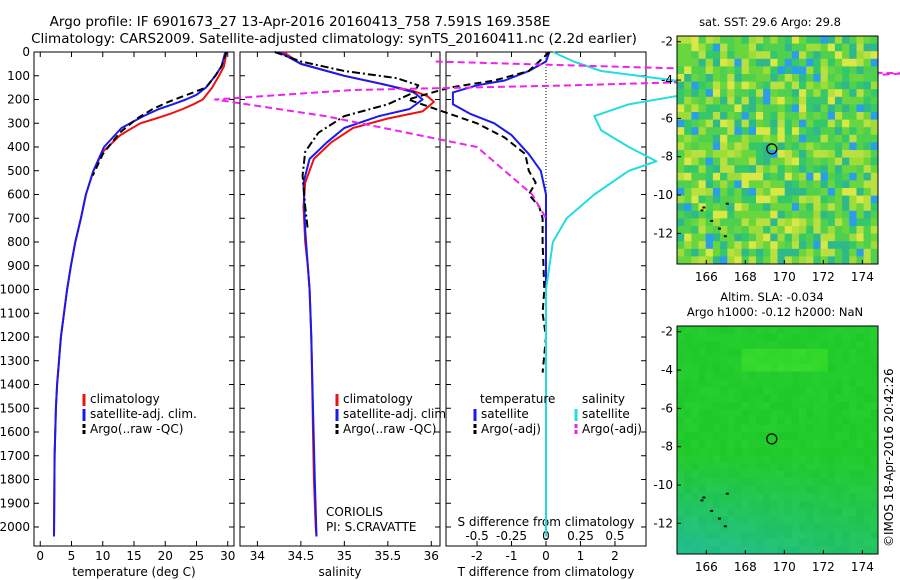 The height and width of the screenshot is (580, 900). What do you see at coordinates (772, 297) in the screenshot?
I see `sla-map-title: Altim. SLA: -0.034` at bounding box center [772, 297].